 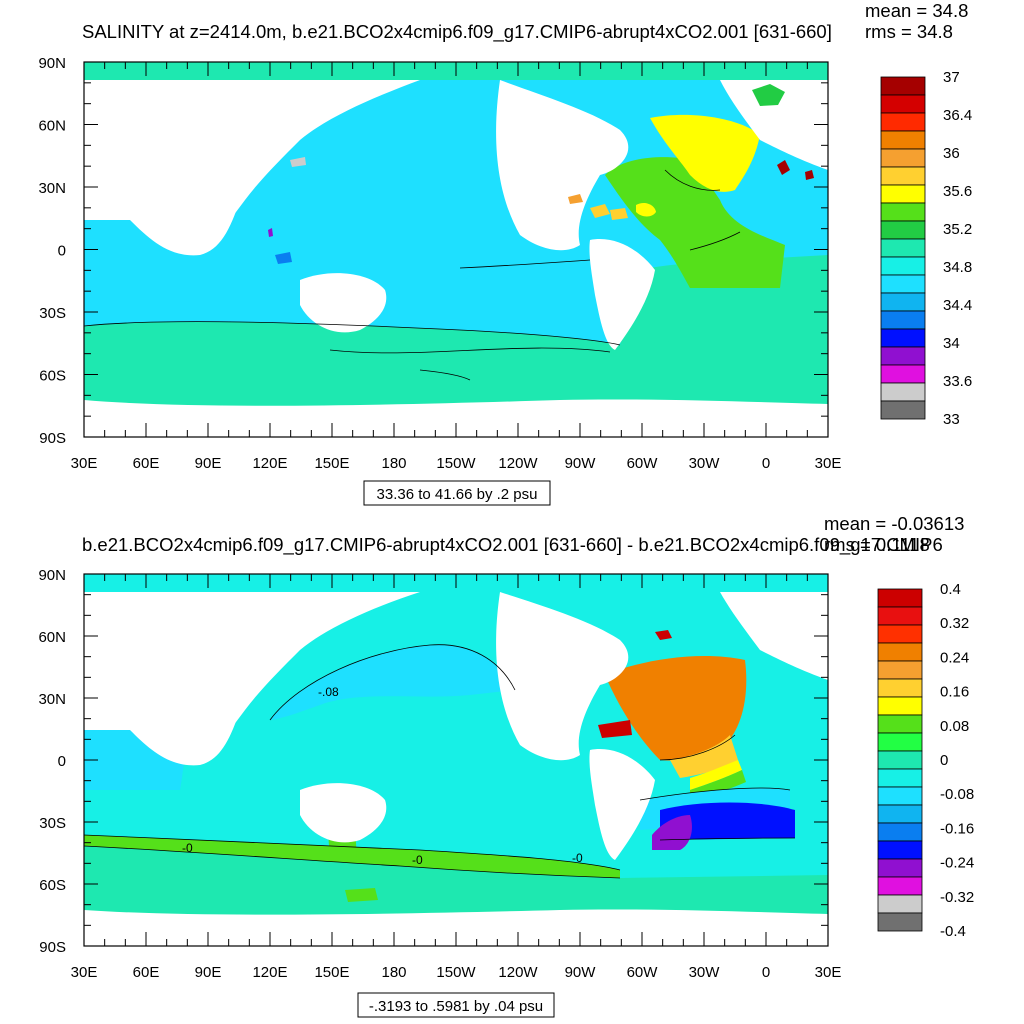 I want to click on panel2-mean: mean = -0.03613, so click(x=894, y=523).